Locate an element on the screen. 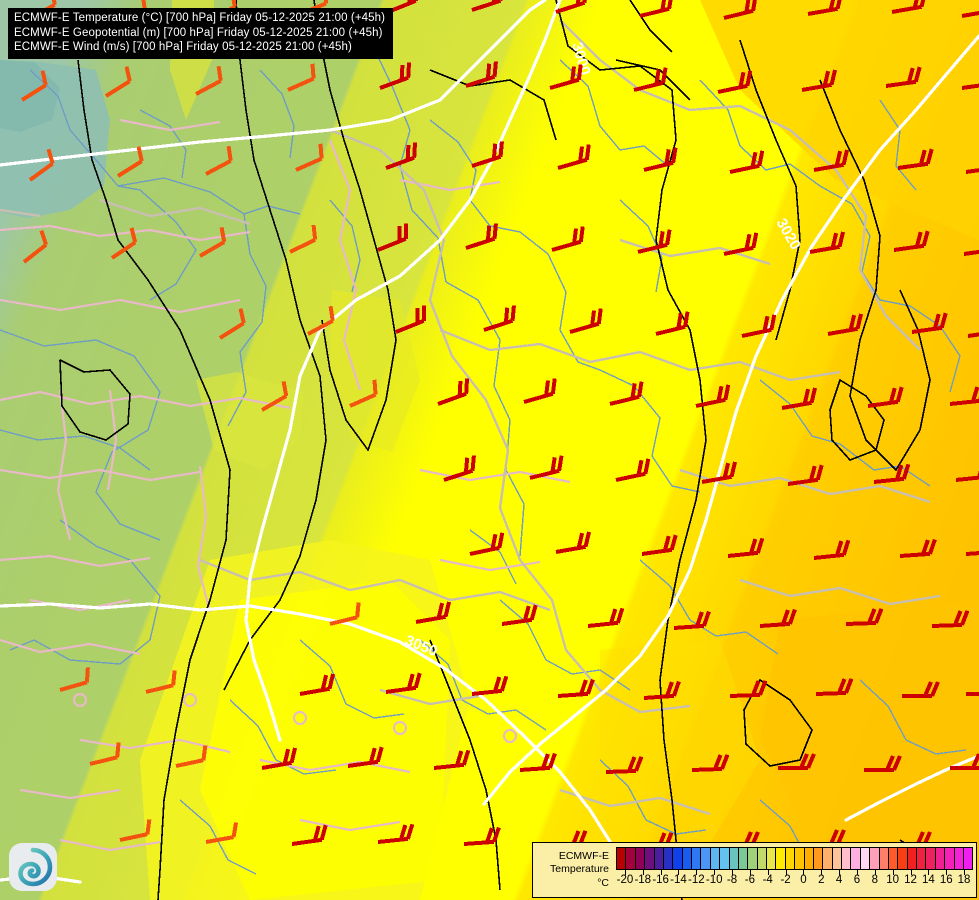 The image size is (979, 900). colorbar-tick-label: -8 is located at coordinates (732, 880).